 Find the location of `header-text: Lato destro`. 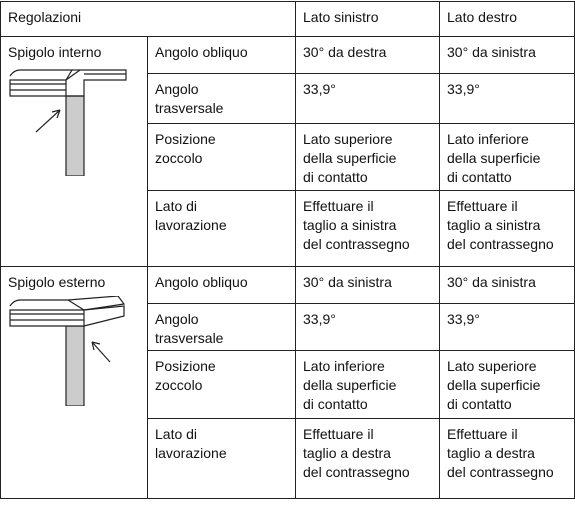

header-text: Lato destro is located at coordinates (482, 17).